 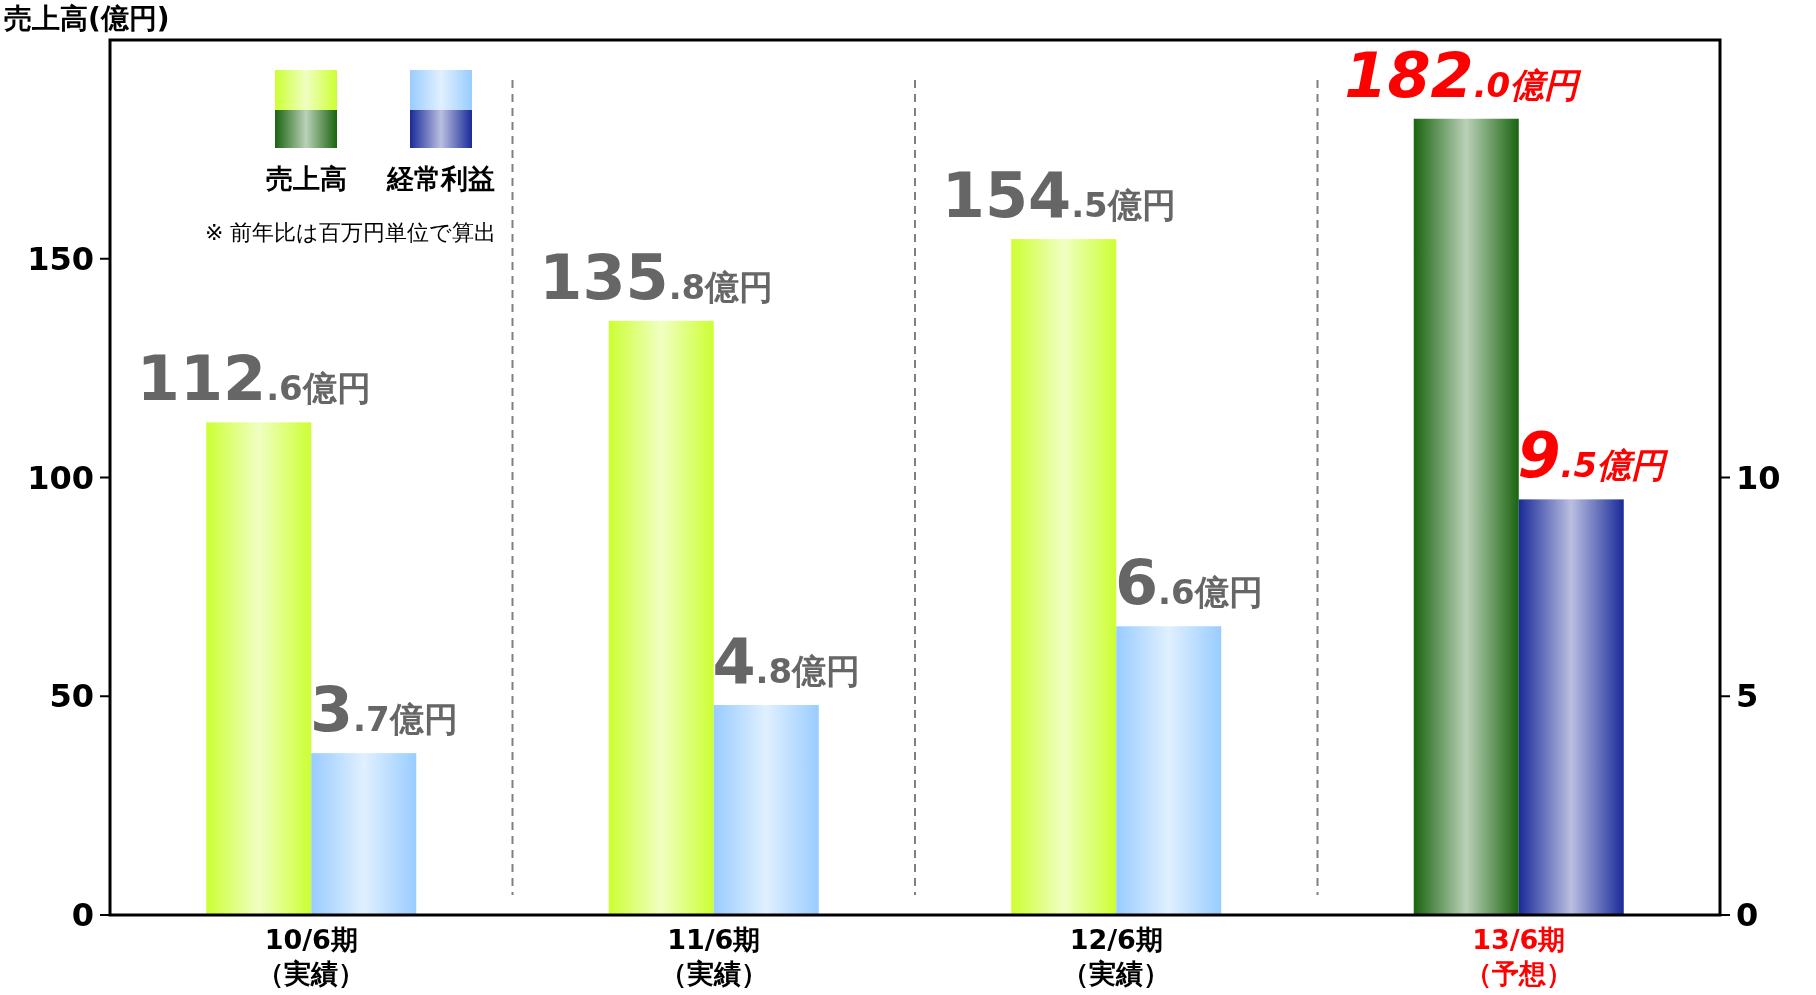 What do you see at coordinates (253, 379) in the screenshot?
I see `data-label: 112.6億円` at bounding box center [253, 379].